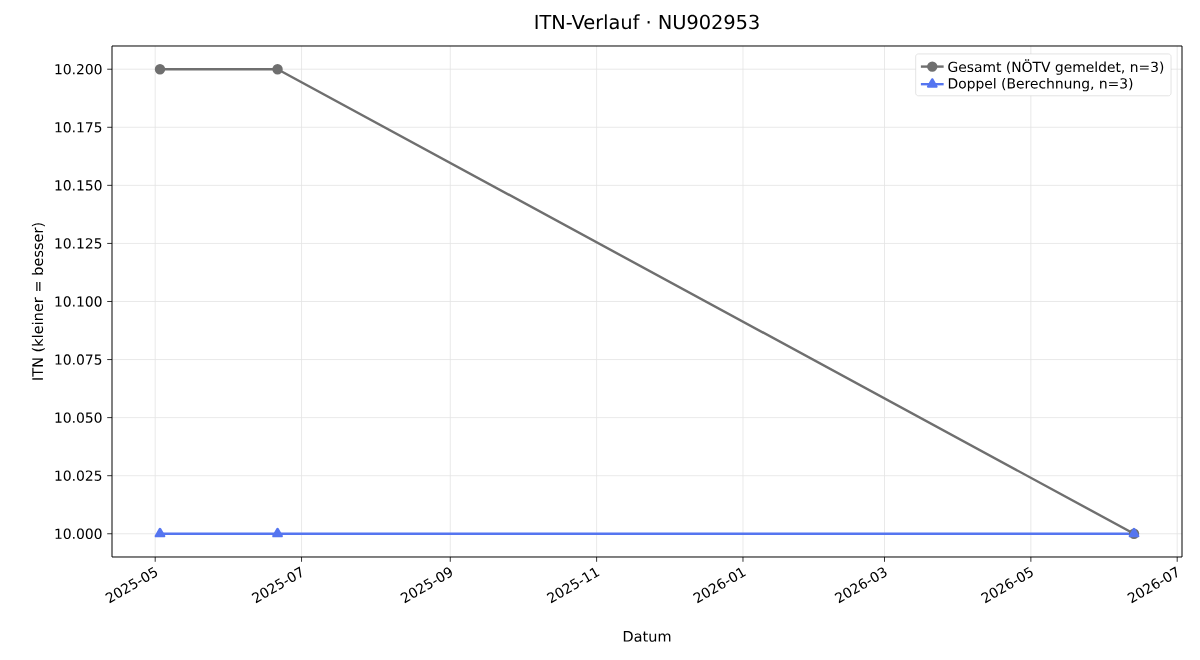  Describe the element at coordinates (38, 301) in the screenshot. I see `y-axis-title: ITN (kleiner = besser)` at that location.